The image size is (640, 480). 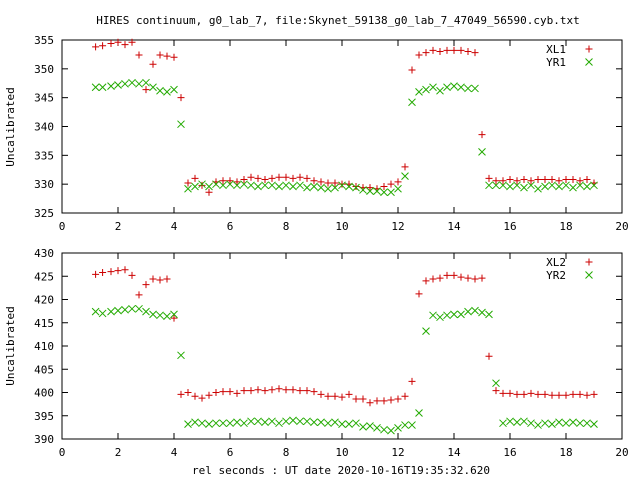 I want to click on x-tick-label: 6, so click(x=230, y=452).